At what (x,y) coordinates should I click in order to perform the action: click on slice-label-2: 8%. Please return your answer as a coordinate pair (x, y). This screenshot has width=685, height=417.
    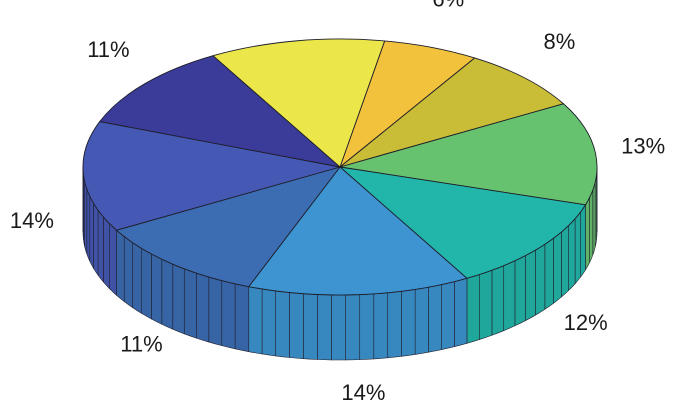
    Looking at the image, I should click on (560, 41).